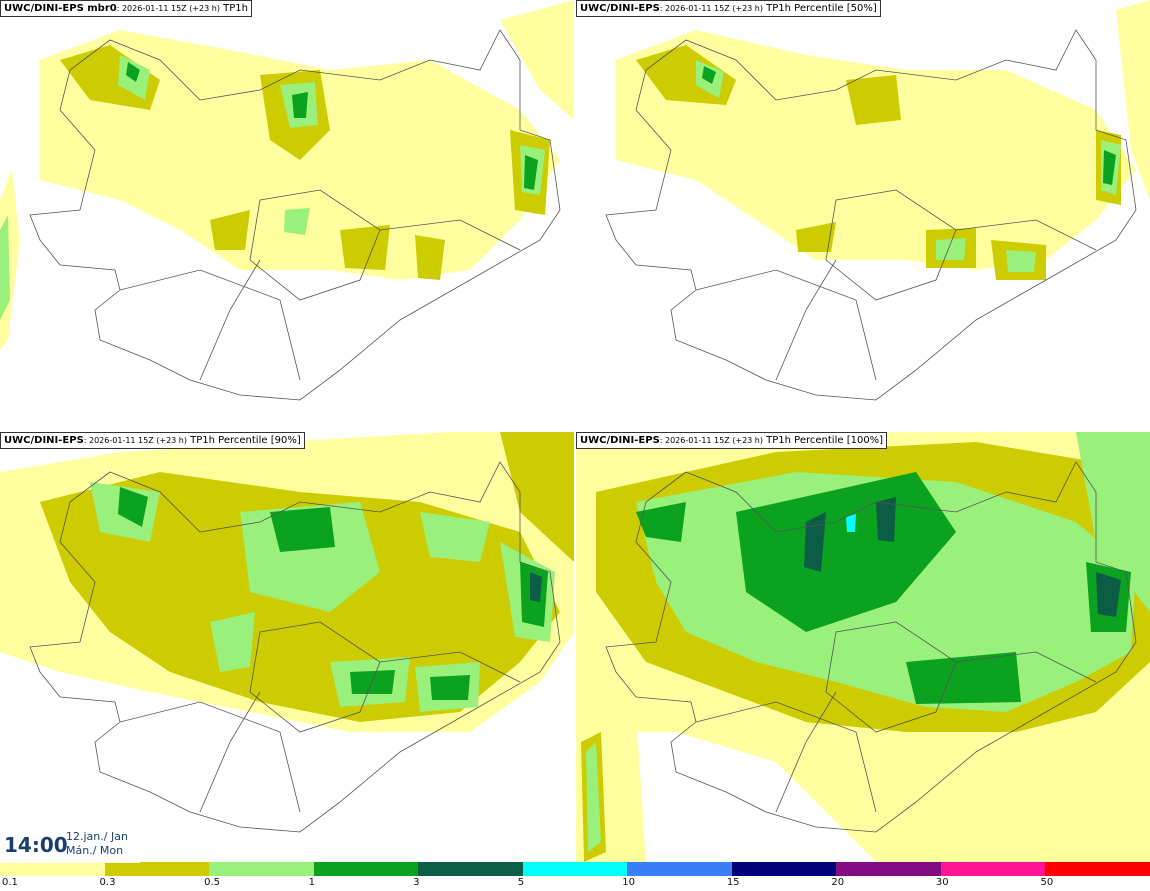 The width and height of the screenshot is (1150, 891). Describe the element at coordinates (233, 8) in the screenshot. I see `panel-field: TP1h` at that location.